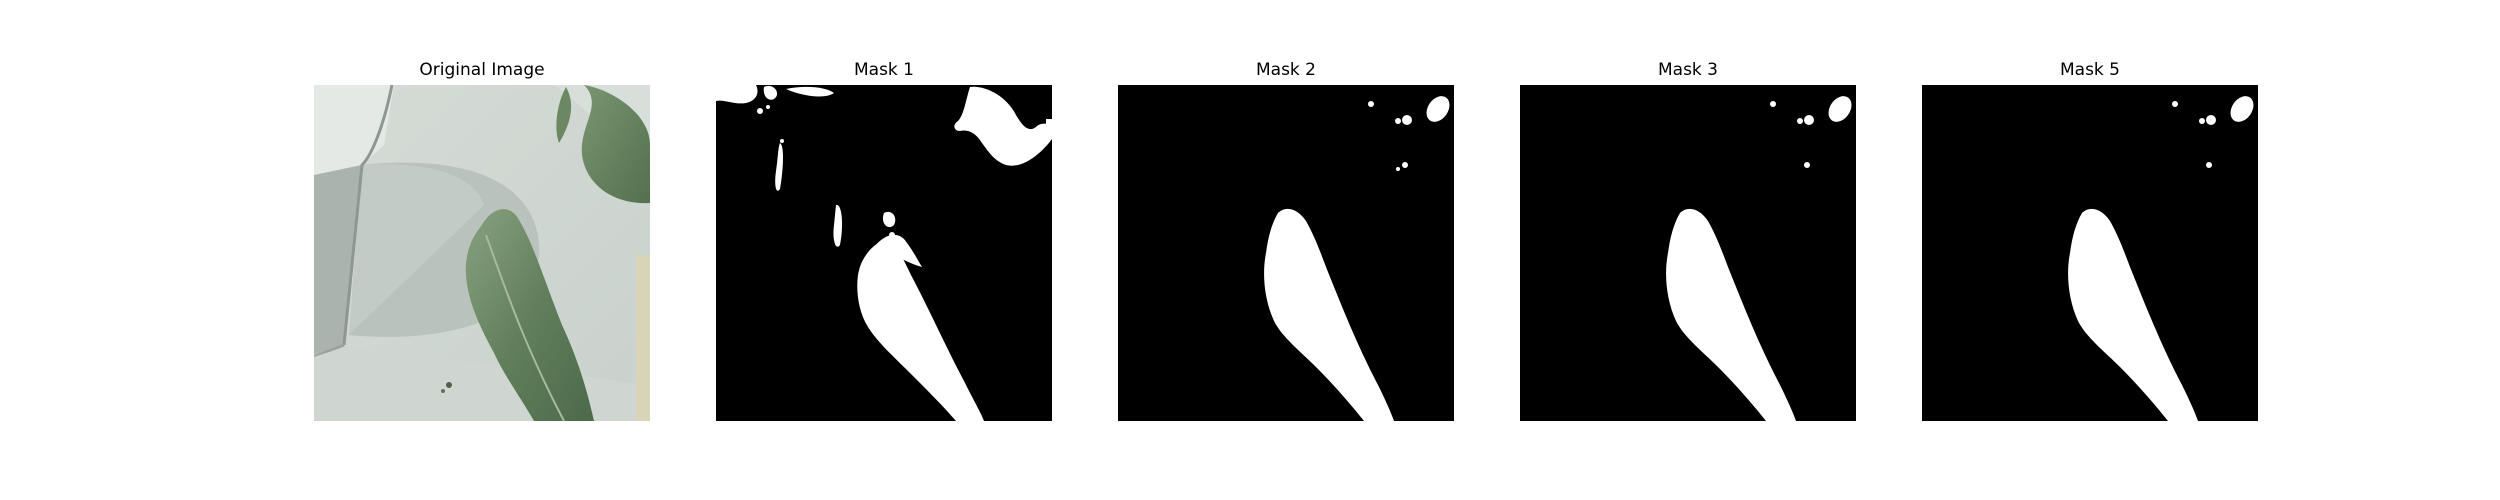 The width and height of the screenshot is (2500, 500). I want to click on panel-mask-3: Mask 3, so click(1688, 250).